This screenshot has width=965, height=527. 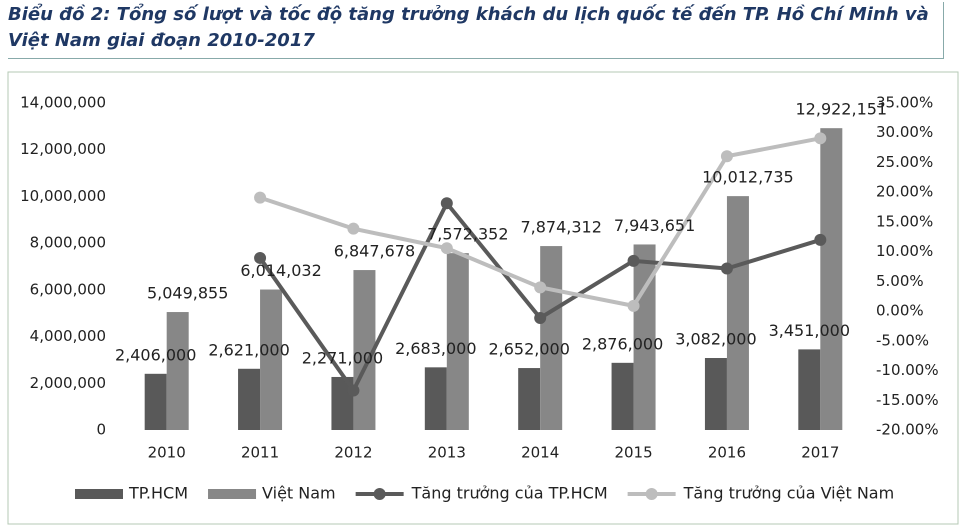 I want to click on y2-tick-label: 15.00%, so click(x=904, y=221).